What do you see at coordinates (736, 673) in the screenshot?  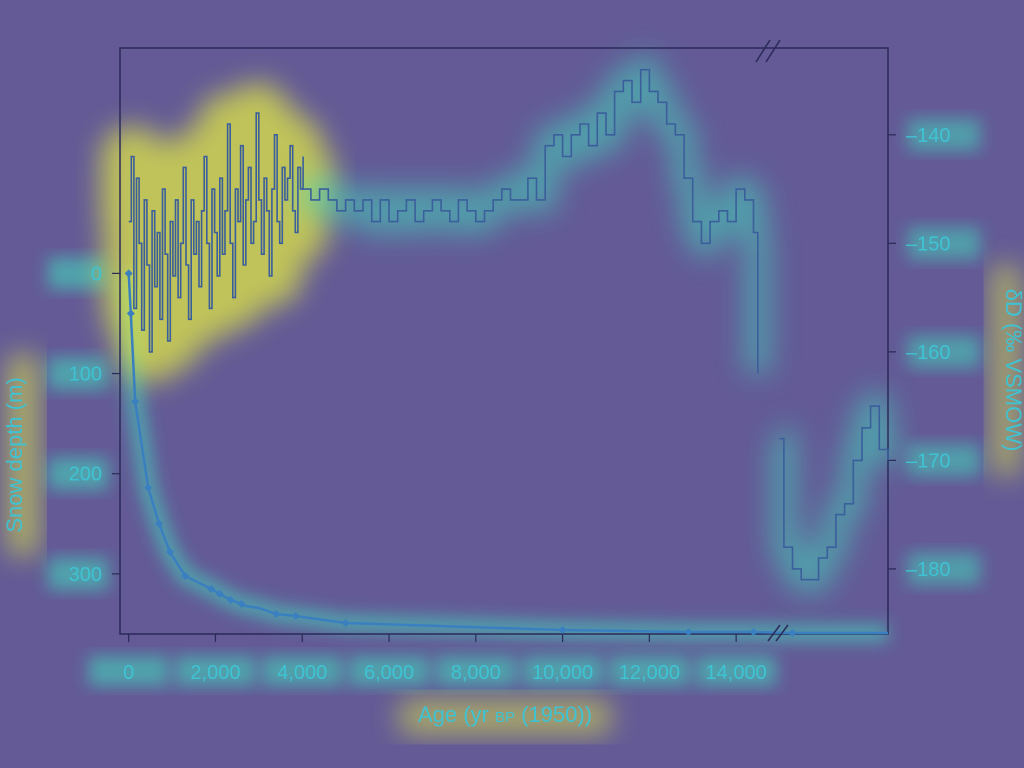 I see `x-tick-label: 14,000` at bounding box center [736, 673].